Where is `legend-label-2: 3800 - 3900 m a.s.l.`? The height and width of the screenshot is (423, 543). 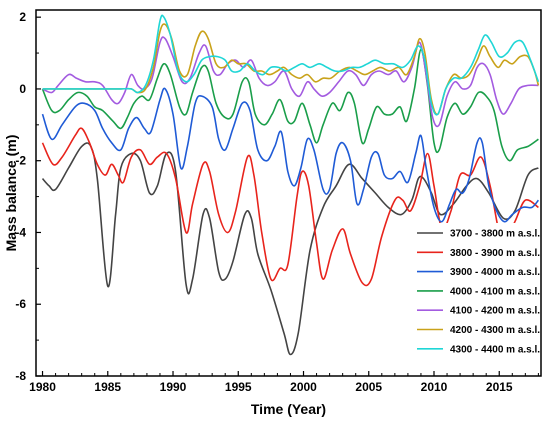
legend-label-2: 3800 - 3900 m a.s.l. is located at coordinates (495, 253).